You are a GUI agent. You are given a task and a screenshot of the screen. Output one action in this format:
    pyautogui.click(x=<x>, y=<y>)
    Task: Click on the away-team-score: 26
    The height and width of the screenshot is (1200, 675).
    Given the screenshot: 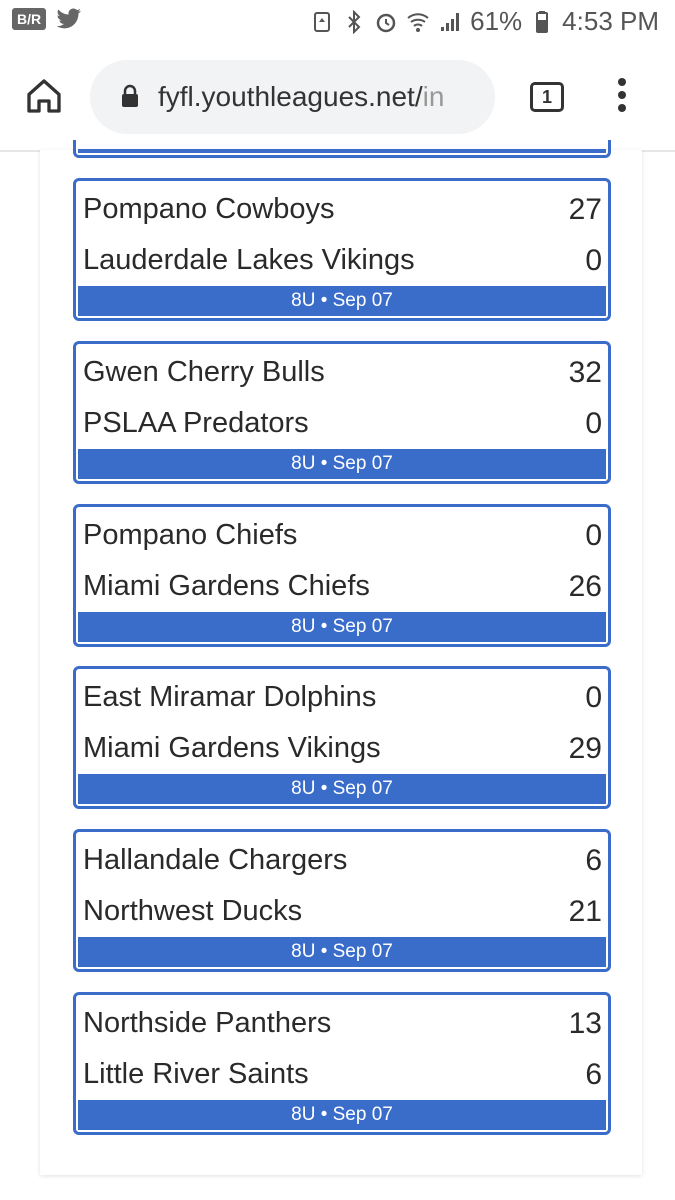 What is the action you would take?
    pyautogui.click(x=585, y=586)
    